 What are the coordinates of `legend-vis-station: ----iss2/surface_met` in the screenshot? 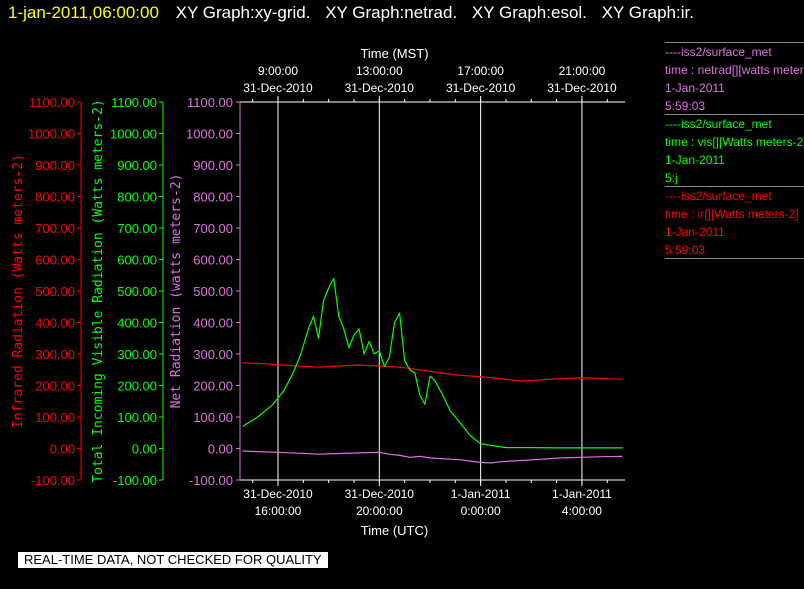 It's located at (718, 124).